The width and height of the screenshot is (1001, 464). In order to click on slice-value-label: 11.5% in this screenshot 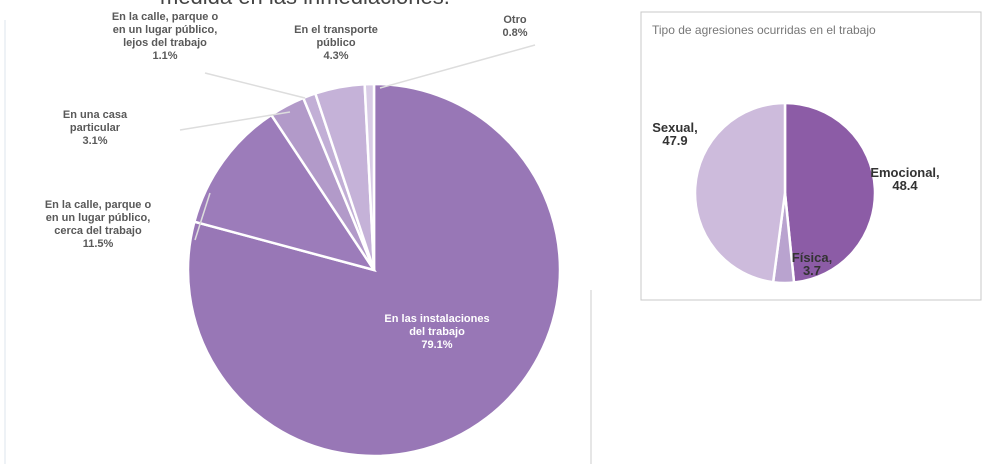, I will do `click(98, 244)`.